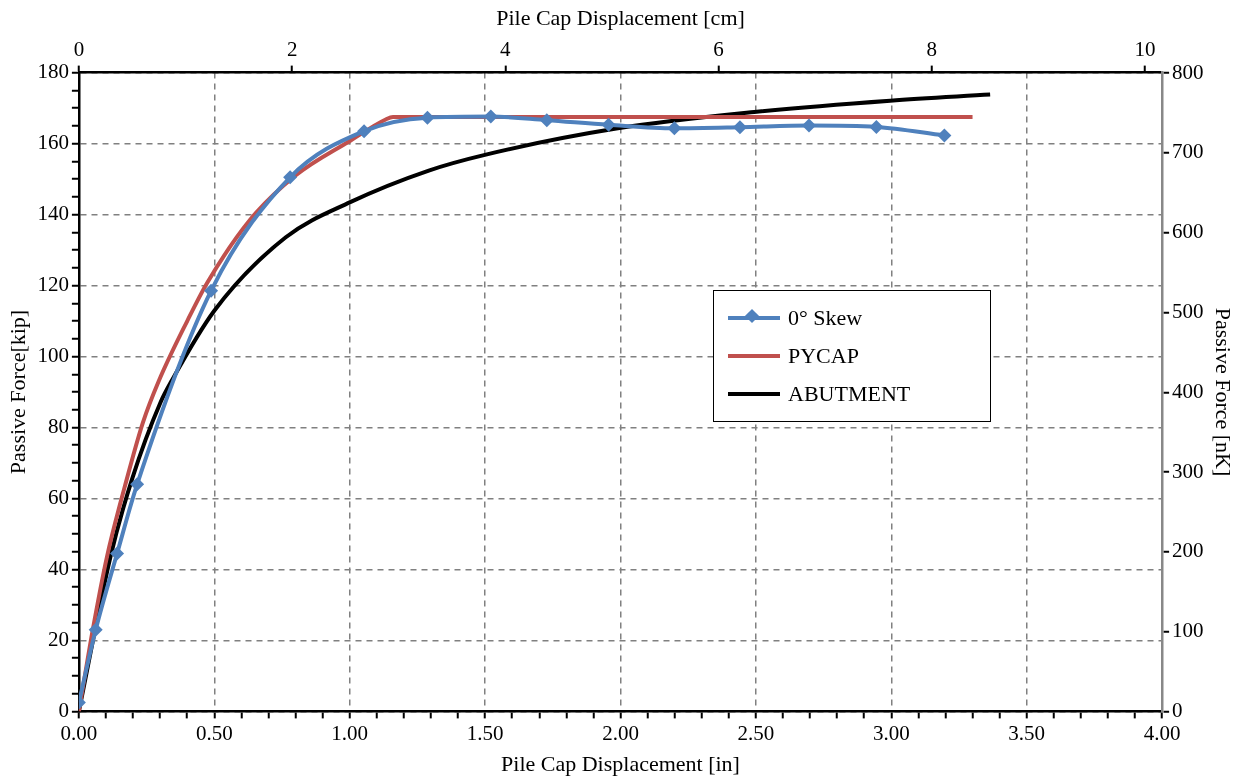  I want to click on y2-tick-label: 500, so click(1188, 311).